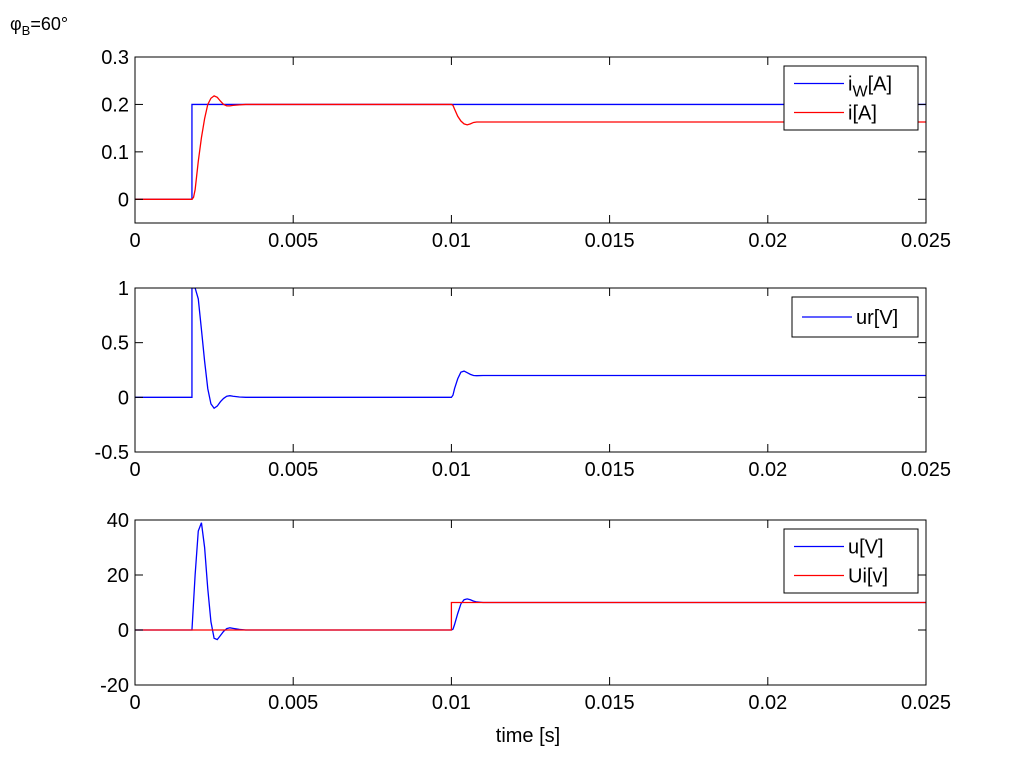 Image resolution: width=1024 pixels, height=768 pixels. What do you see at coordinates (877, 318) in the screenshot?
I see `legend-label: ur[V]` at bounding box center [877, 318].